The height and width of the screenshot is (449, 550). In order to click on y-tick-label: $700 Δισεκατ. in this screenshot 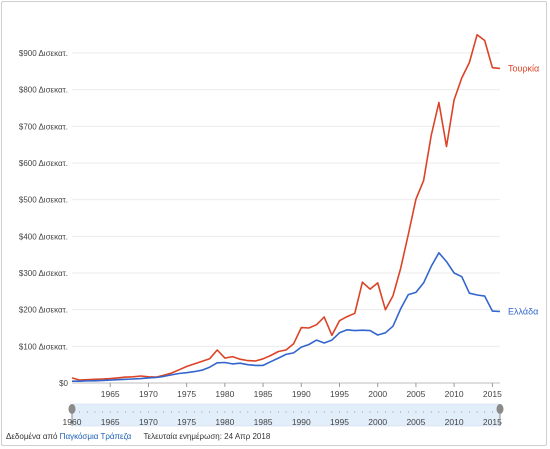, I will do `click(43, 126)`.